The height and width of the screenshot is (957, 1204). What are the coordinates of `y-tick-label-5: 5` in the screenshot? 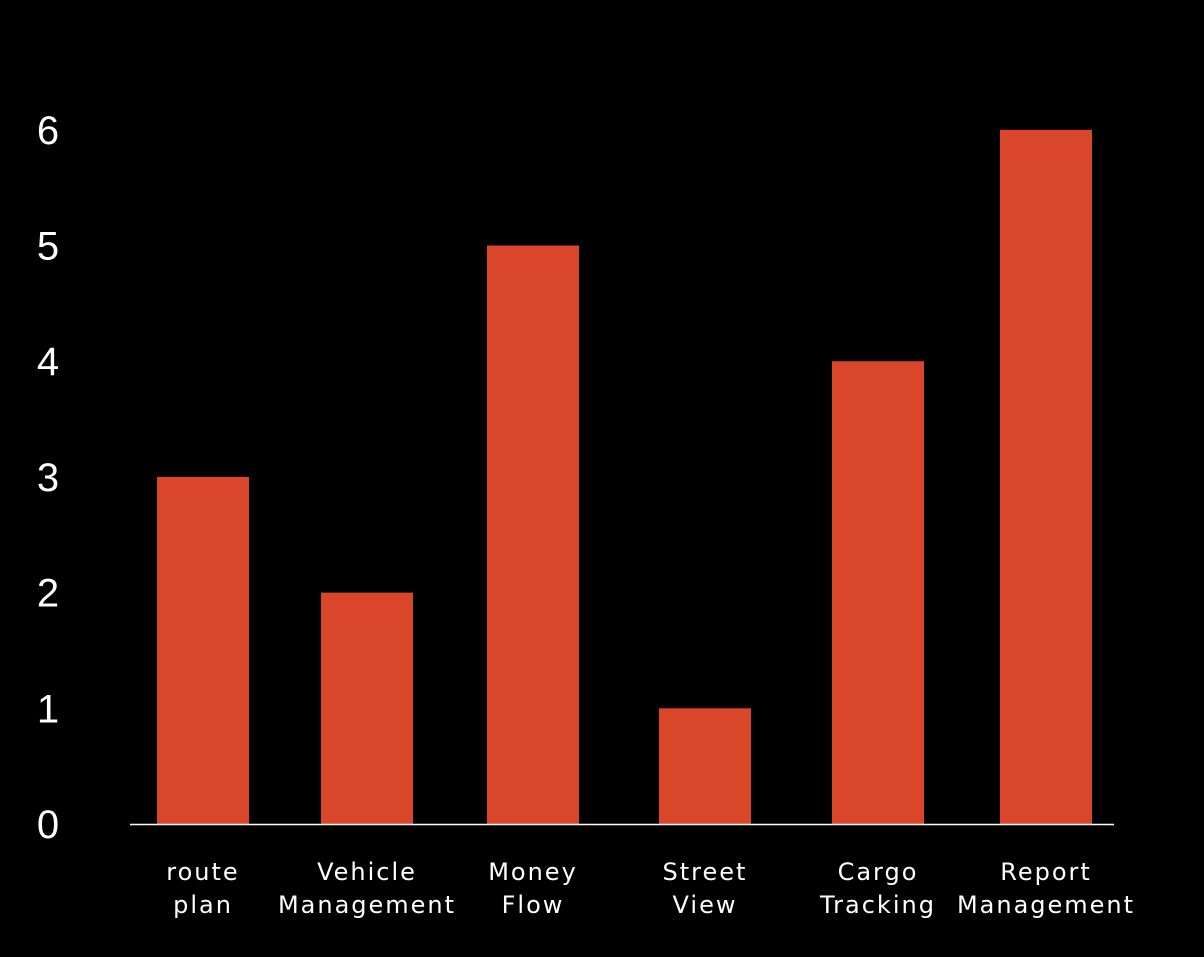 It's located at (48, 247).